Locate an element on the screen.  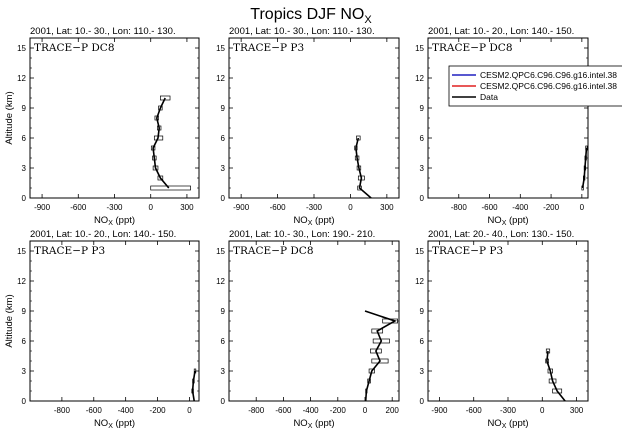
y-axis-label: Altitude (km) is located at coordinates (9, 117).